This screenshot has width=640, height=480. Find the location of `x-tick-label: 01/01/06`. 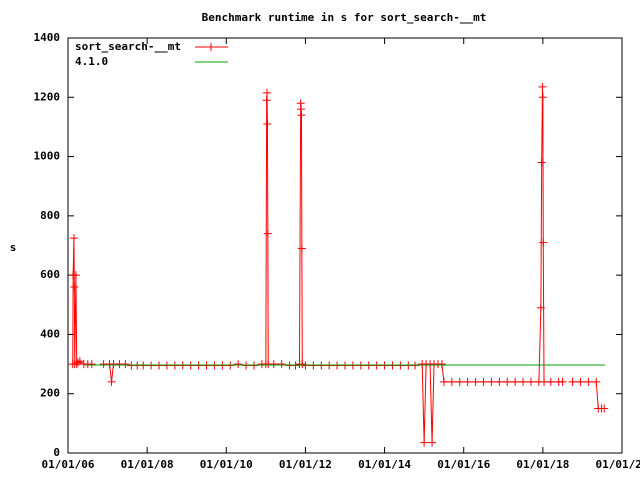

x-tick-label: 01/01/06 is located at coordinates (68, 464).